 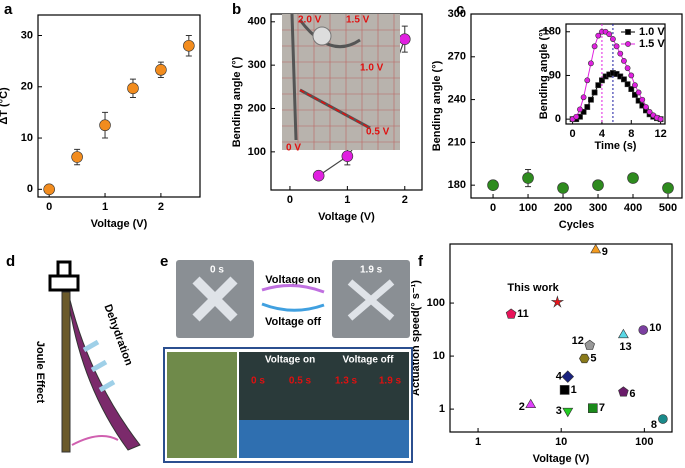 I want to click on point-label: 12, so click(x=578, y=341).